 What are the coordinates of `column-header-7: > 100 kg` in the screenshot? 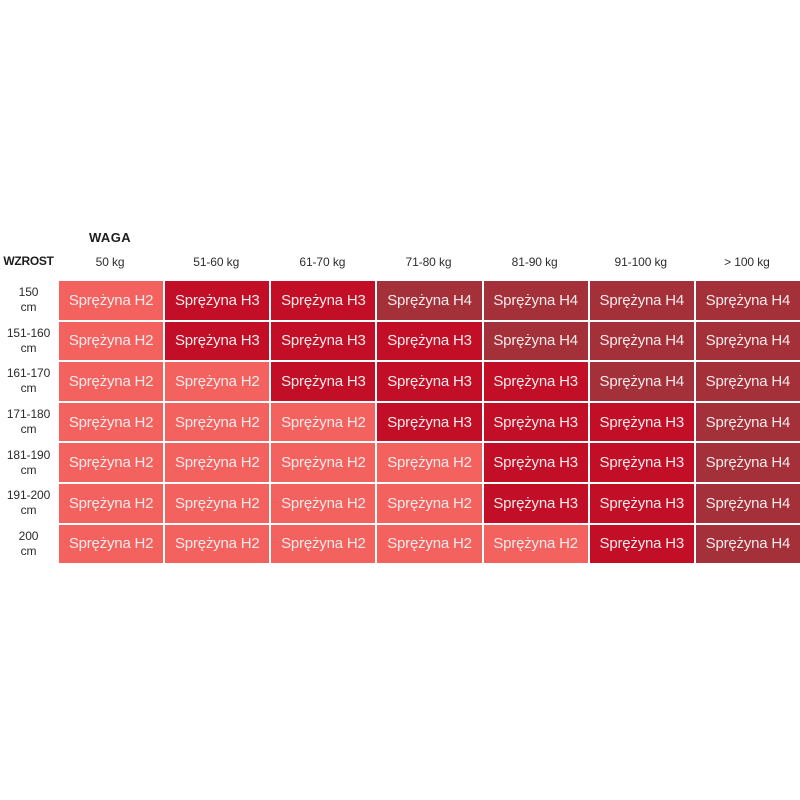 It's located at (747, 262).